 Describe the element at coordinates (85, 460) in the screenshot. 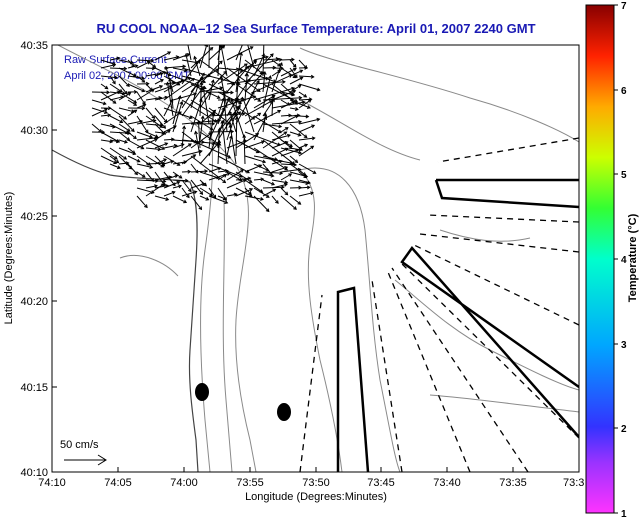

I see `scale-arrow` at that location.